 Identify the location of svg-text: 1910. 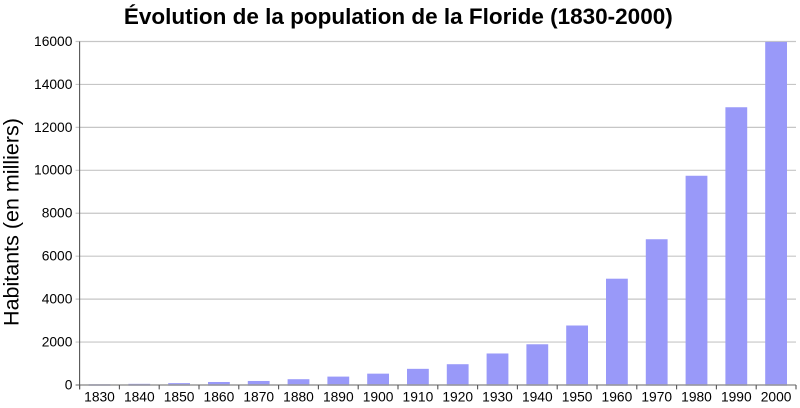
(418, 397).